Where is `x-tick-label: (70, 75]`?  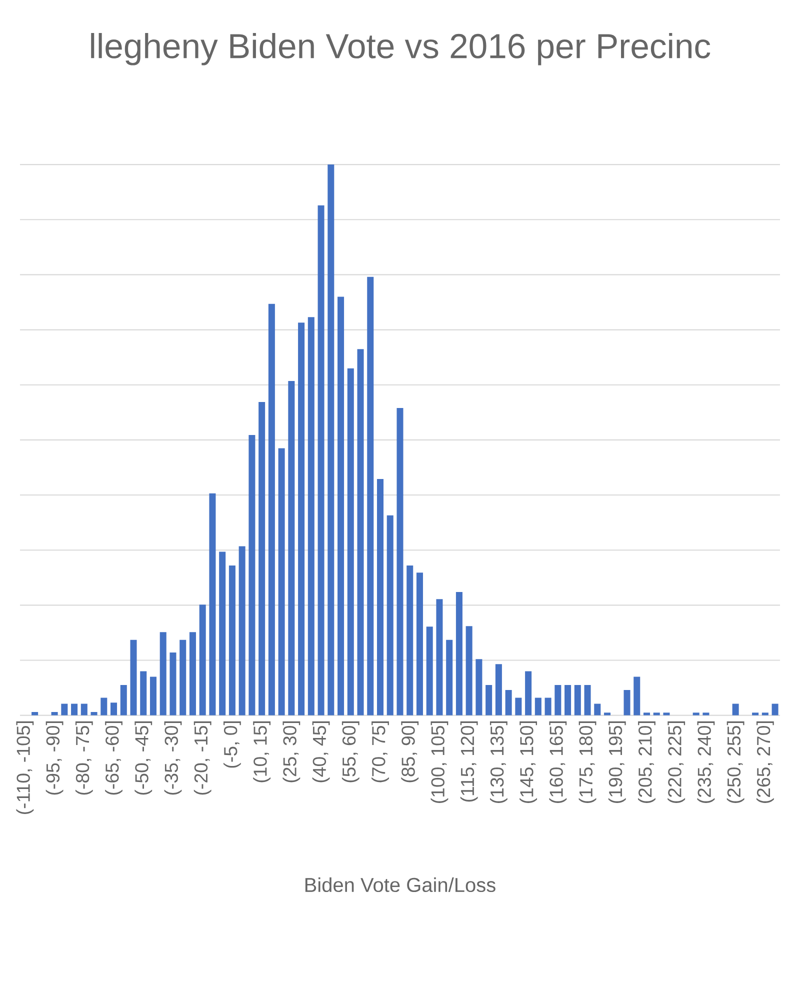 x-tick-label: (70, 75] is located at coordinates (380, 751).